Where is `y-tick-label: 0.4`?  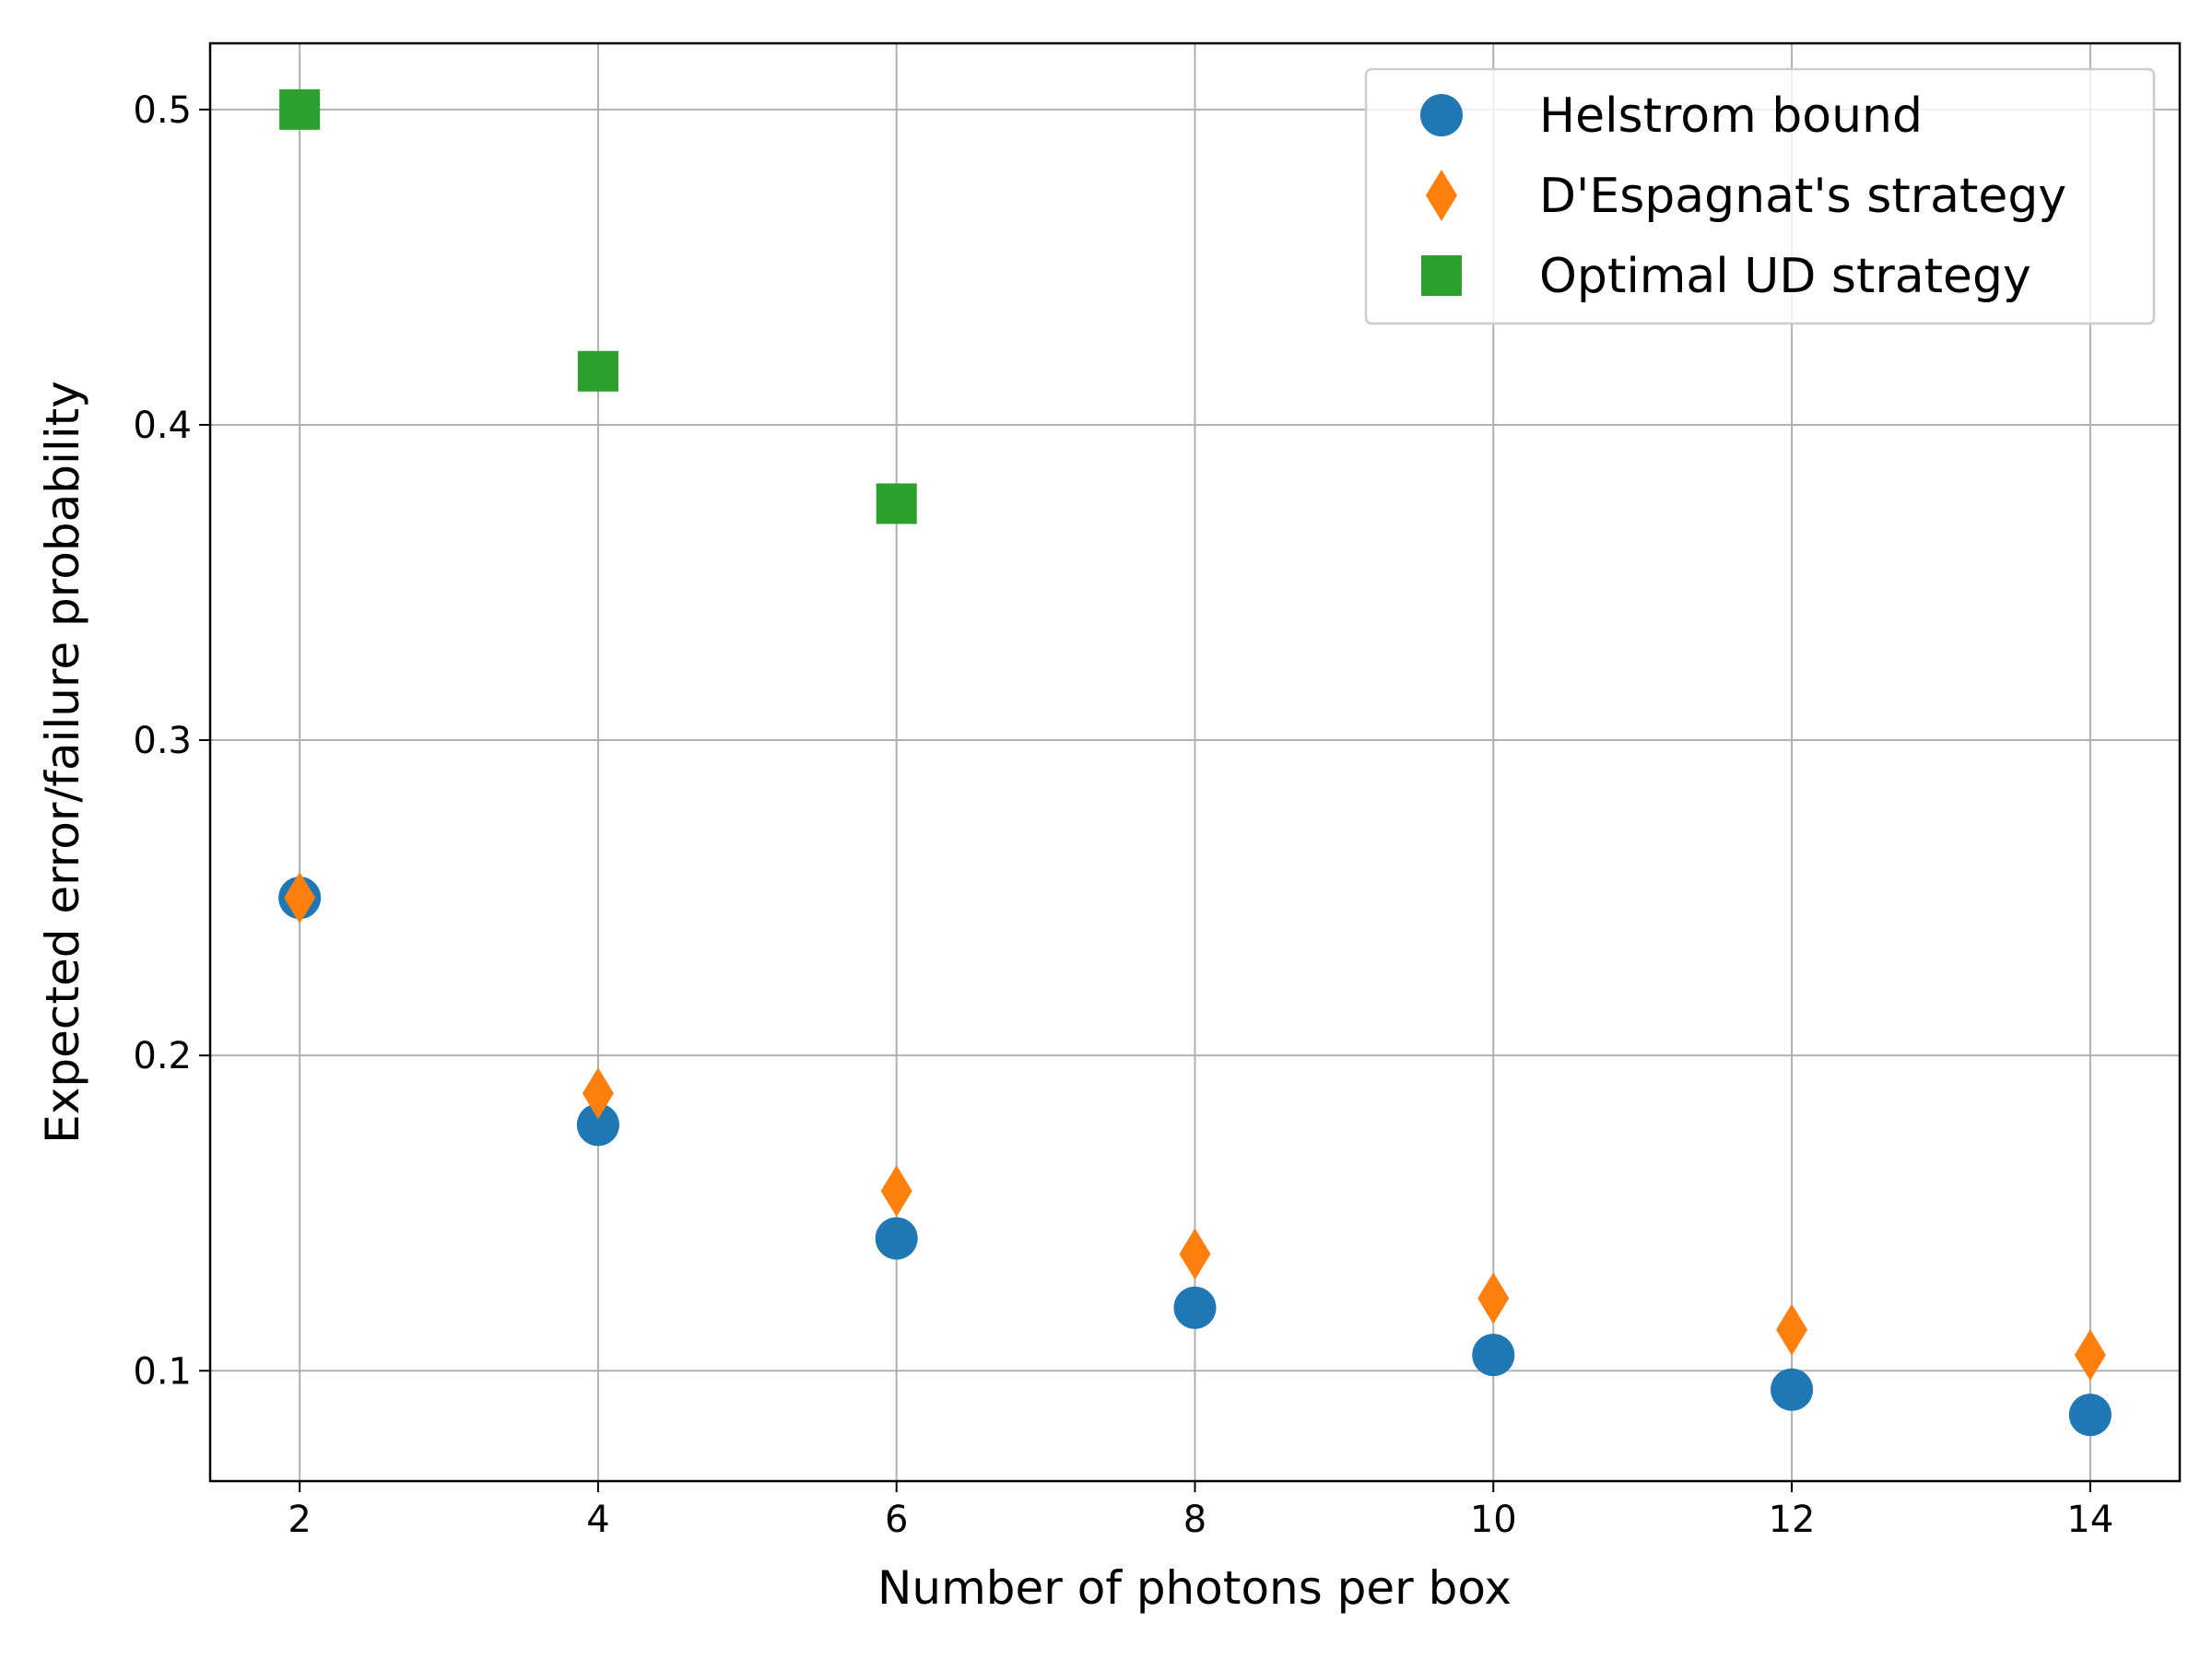 y-tick-label: 0.4 is located at coordinates (162, 426).